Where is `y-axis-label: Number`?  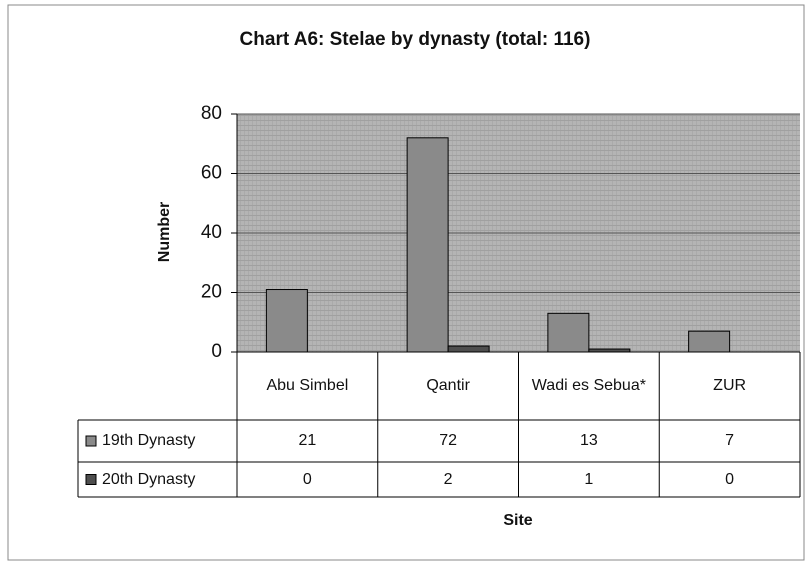
y-axis-label: Number is located at coordinates (164, 232).